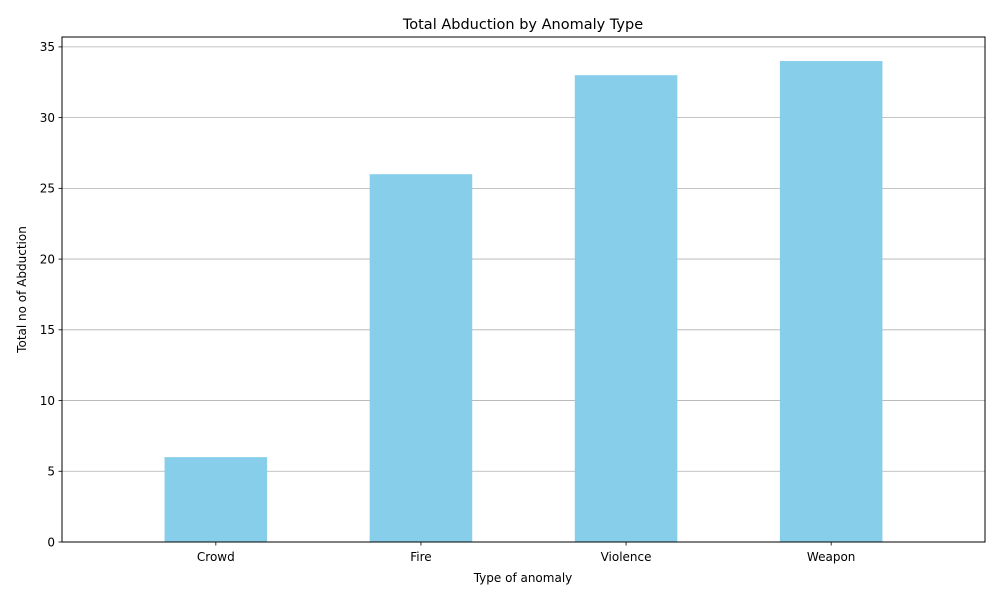 This screenshot has height=600, width=1000. I want to click on y-tick-label: 0, so click(51, 542).